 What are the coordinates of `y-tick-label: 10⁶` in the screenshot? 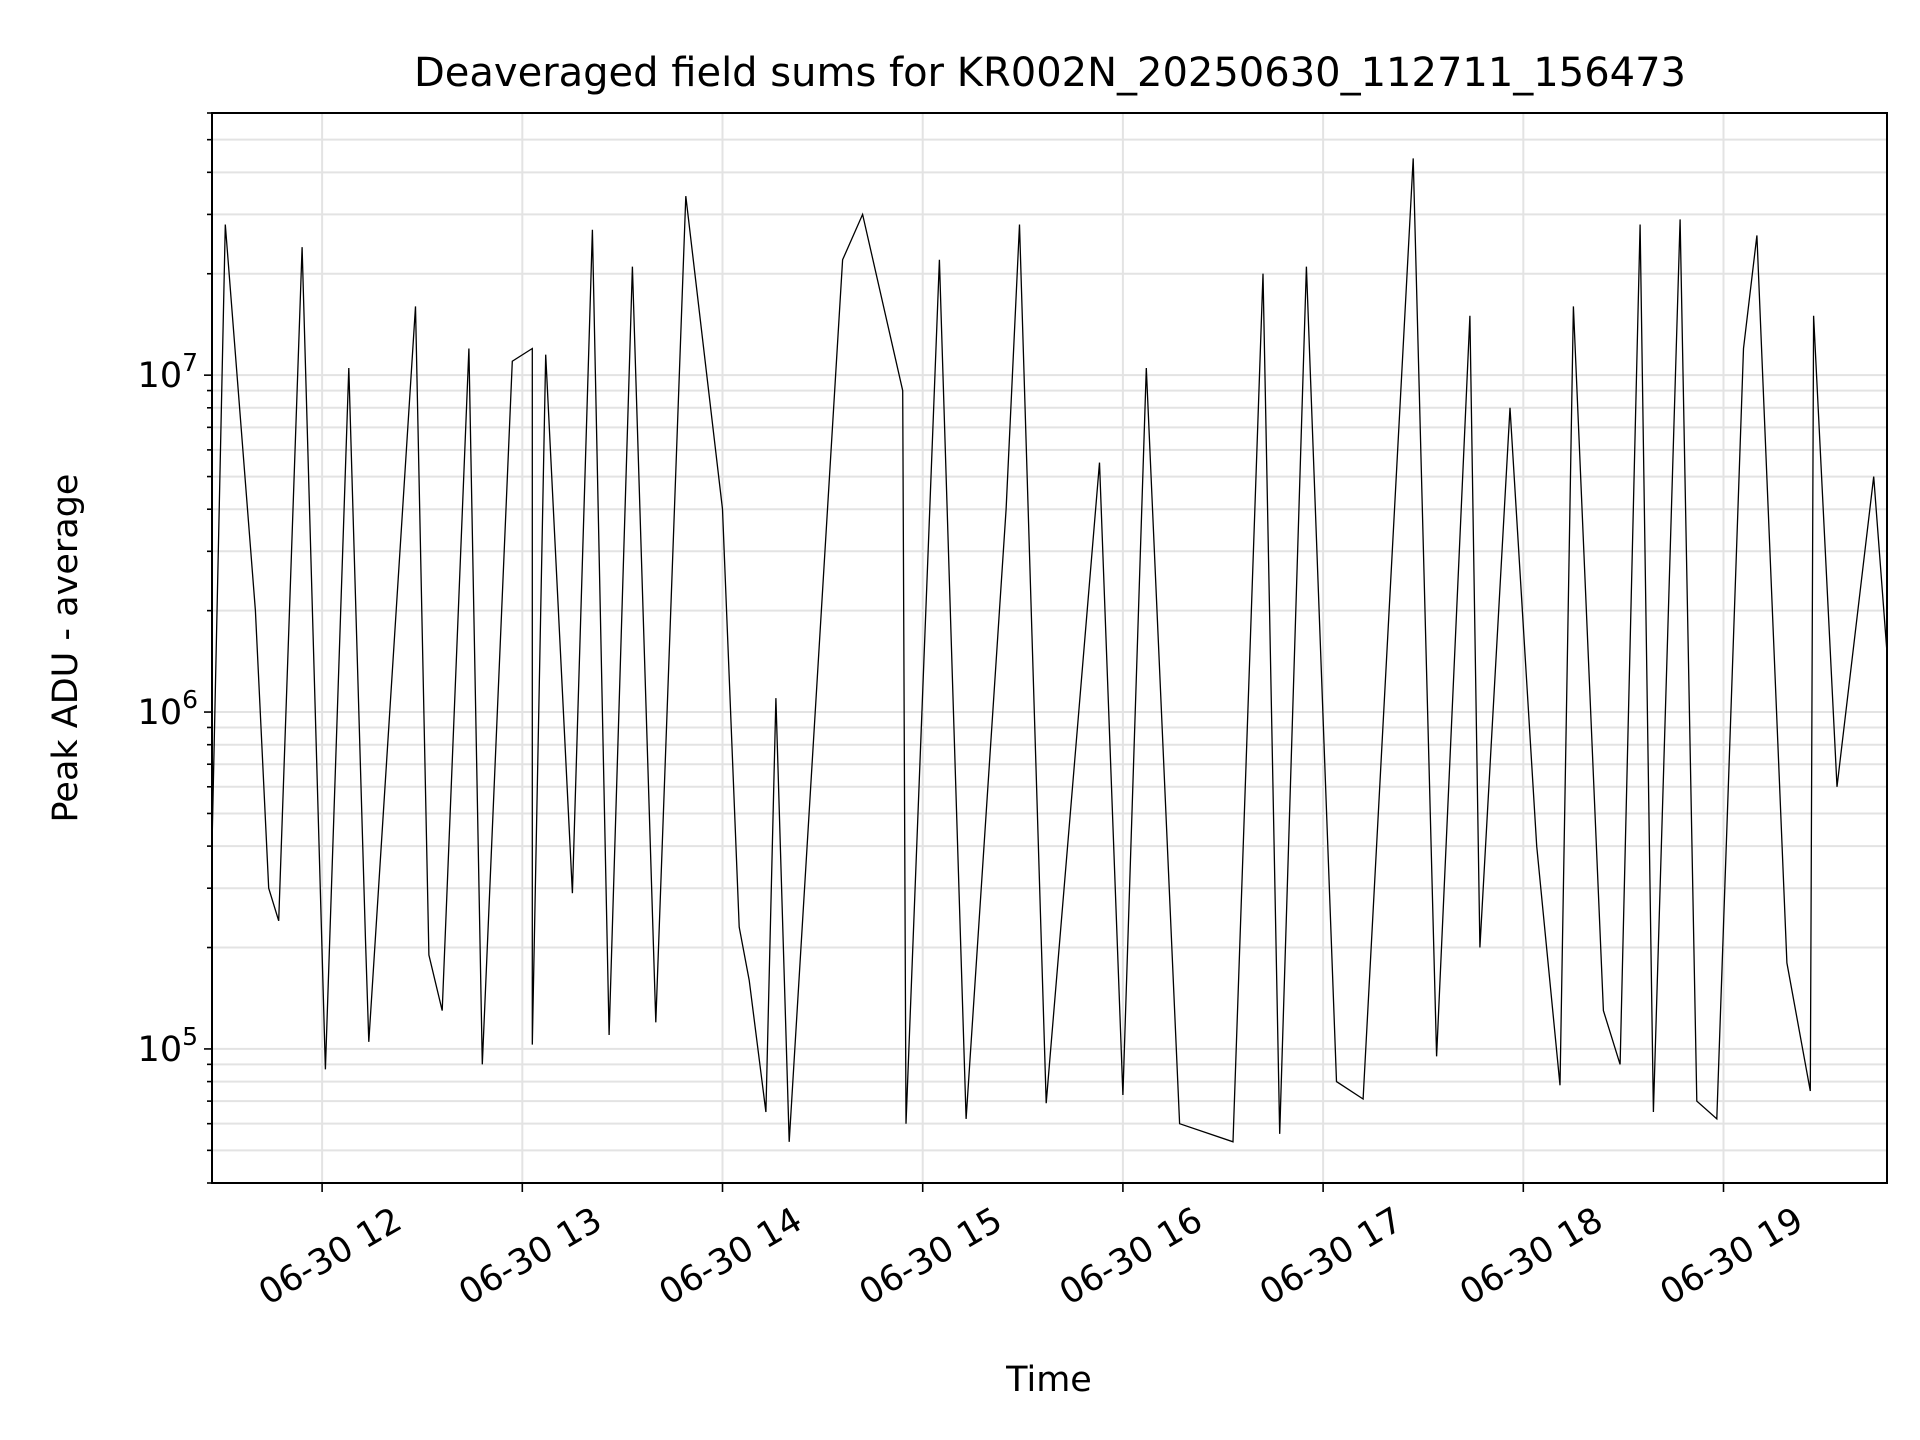 It's located at (168, 709).